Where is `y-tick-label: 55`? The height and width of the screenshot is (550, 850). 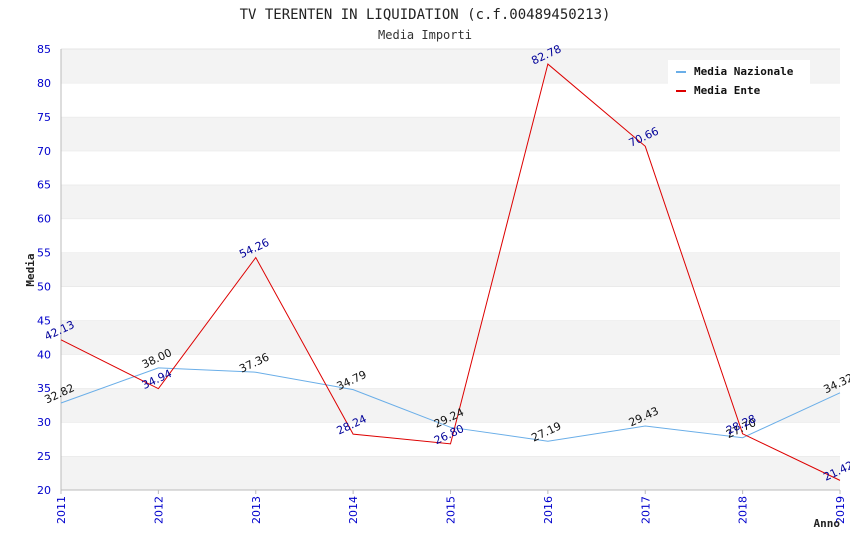
y-tick-label: 55 is located at coordinates (44, 253).